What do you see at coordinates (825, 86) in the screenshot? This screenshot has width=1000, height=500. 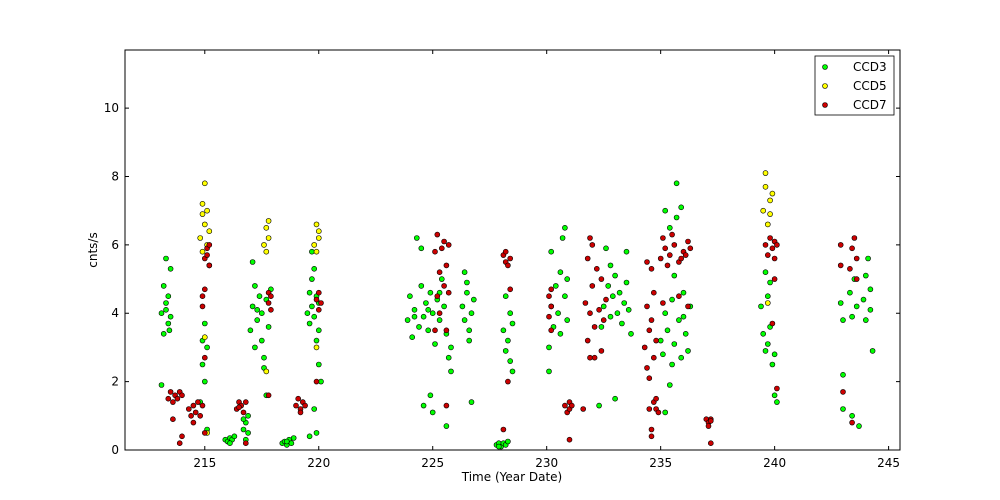 I see `legend-marker-ccd5` at bounding box center [825, 86].